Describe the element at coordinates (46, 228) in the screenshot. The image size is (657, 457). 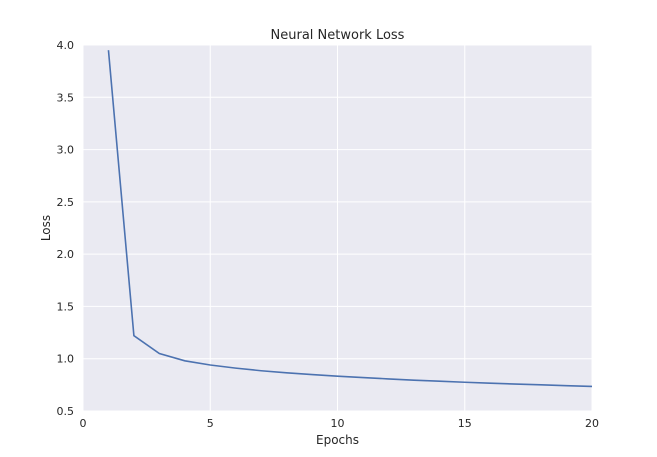
I see `y-axis-label: Loss` at that location.